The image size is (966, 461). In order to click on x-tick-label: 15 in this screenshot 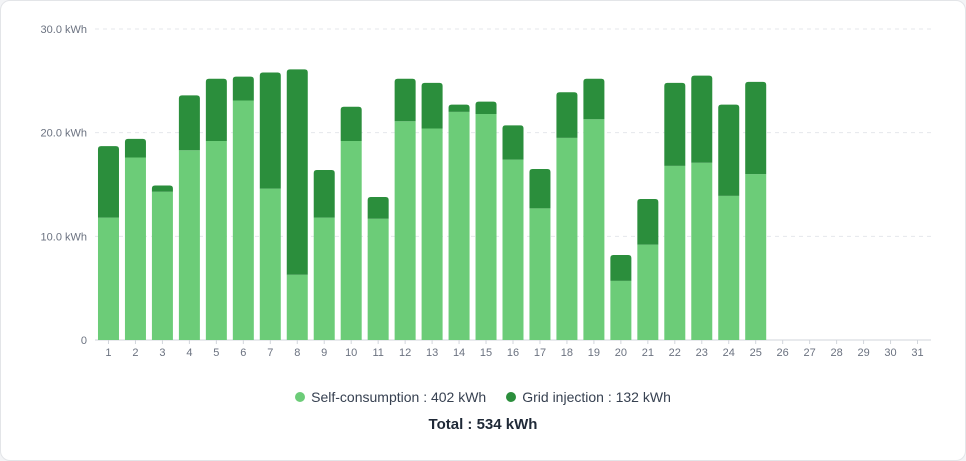, I will do `click(486, 353)`.